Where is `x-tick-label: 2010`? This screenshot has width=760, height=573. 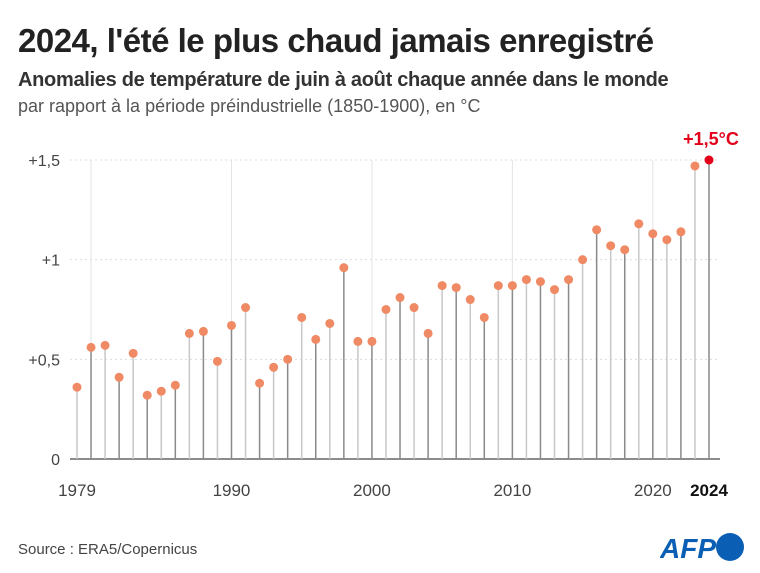 x-tick-label: 2010 is located at coordinates (512, 490).